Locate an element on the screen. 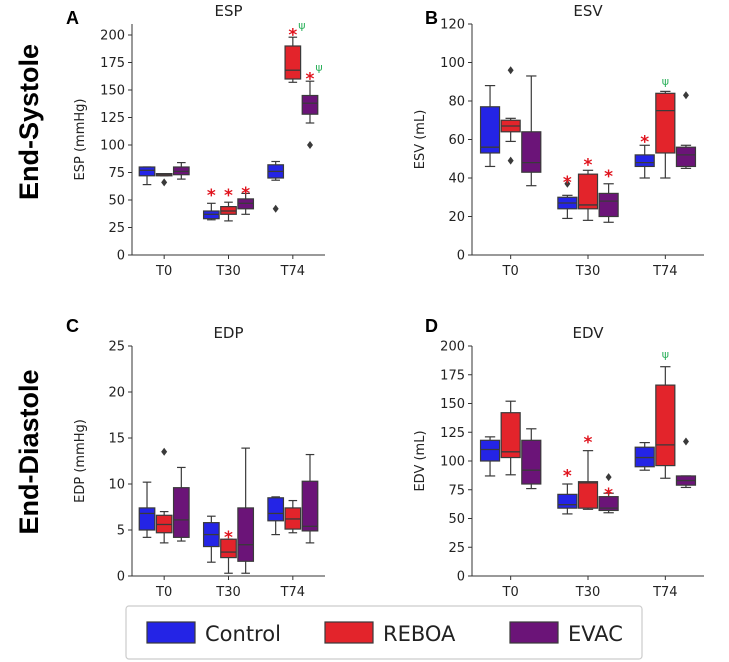 The height and width of the screenshot is (662, 729). box-evac-t30 is located at coordinates (608, 493).